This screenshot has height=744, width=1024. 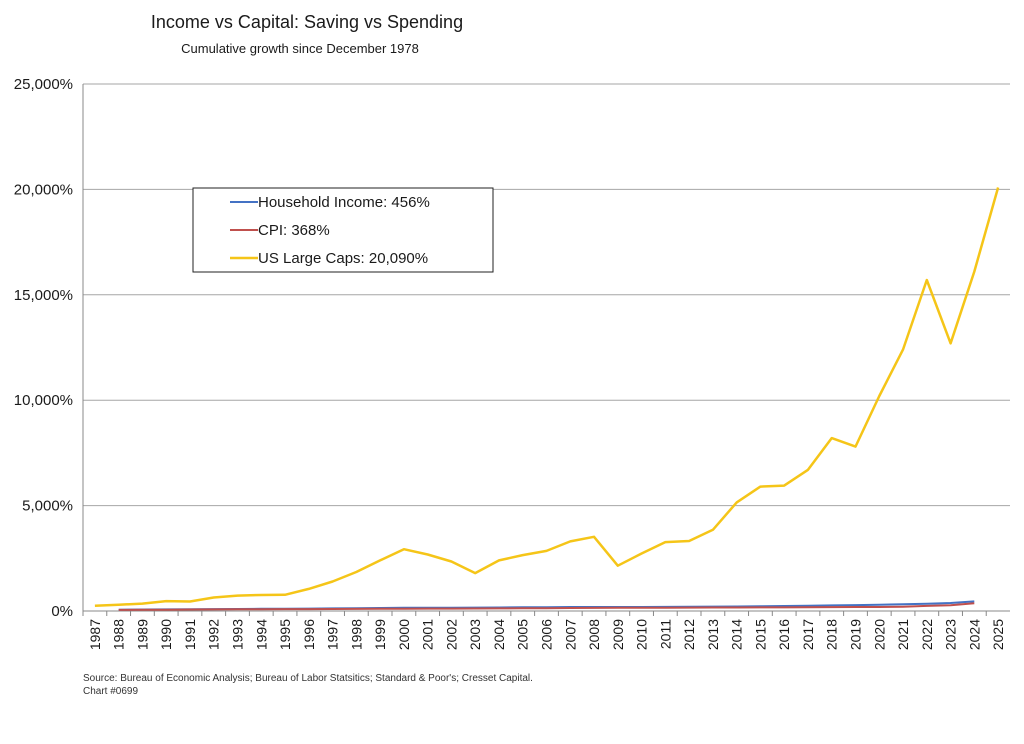 What do you see at coordinates (451, 634) in the screenshot?
I see `x-tick-label: 2002` at bounding box center [451, 634].